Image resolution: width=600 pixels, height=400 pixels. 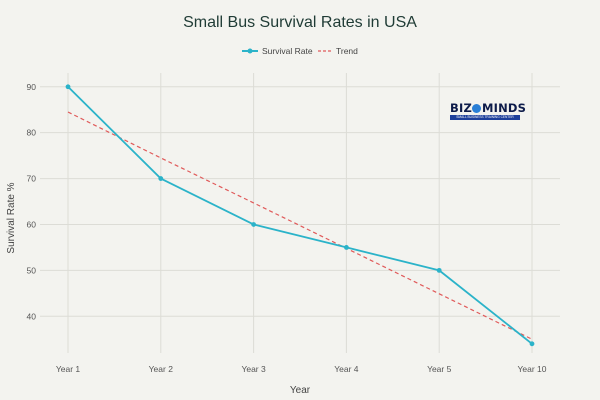 What do you see at coordinates (301, 369) in the screenshot?
I see `x-tick-labels: Year 1 Year 2 Year 3 Year 4 Year 5 Year 10` at bounding box center [301, 369].